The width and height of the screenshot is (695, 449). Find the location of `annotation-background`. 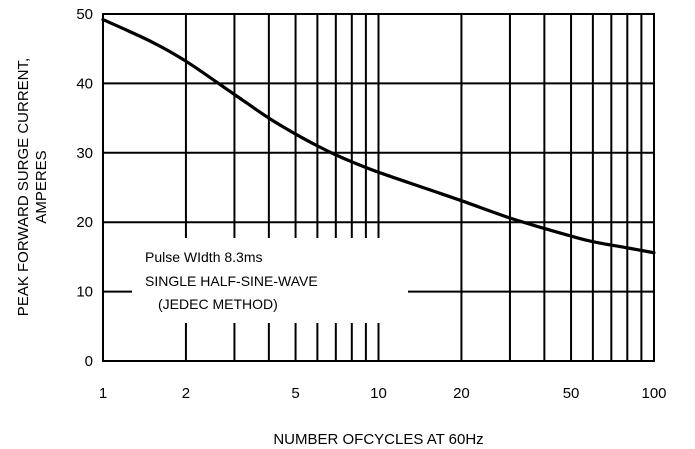

annotation-background is located at coordinates (270, 280).